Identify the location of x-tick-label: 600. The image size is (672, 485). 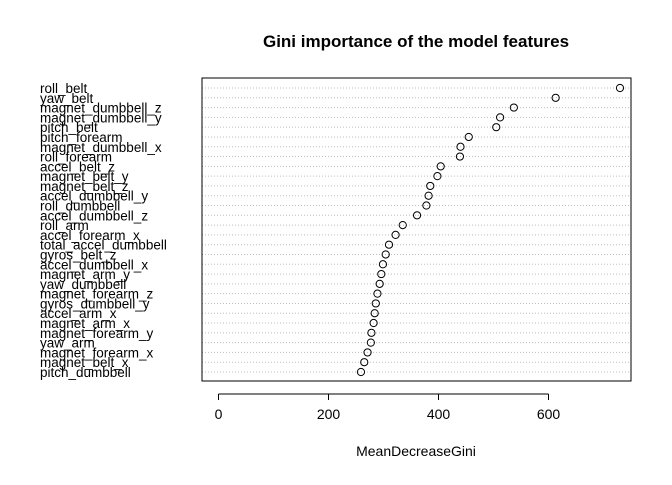
(549, 414).